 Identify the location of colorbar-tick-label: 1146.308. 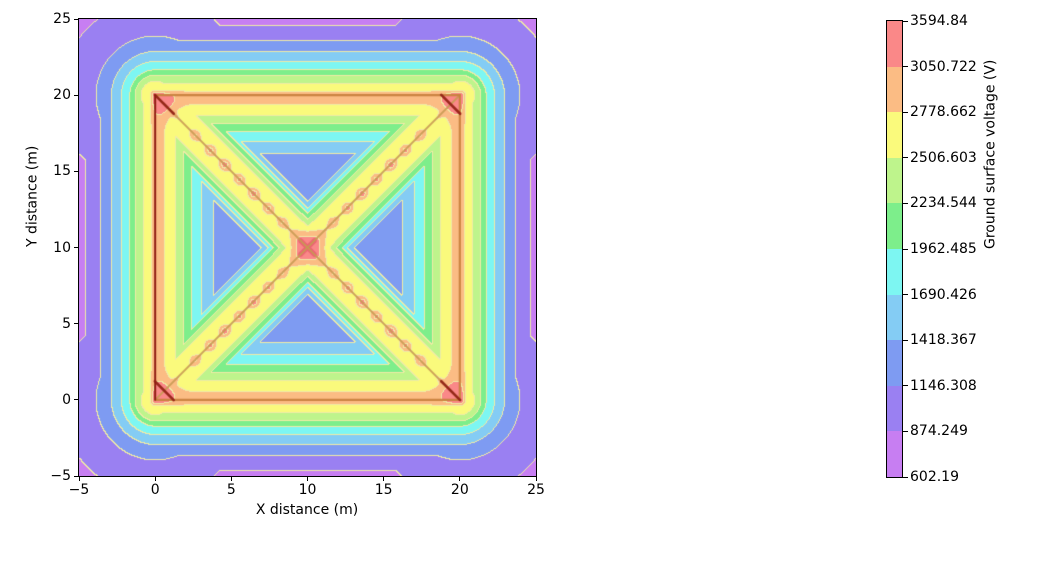
(943, 385).